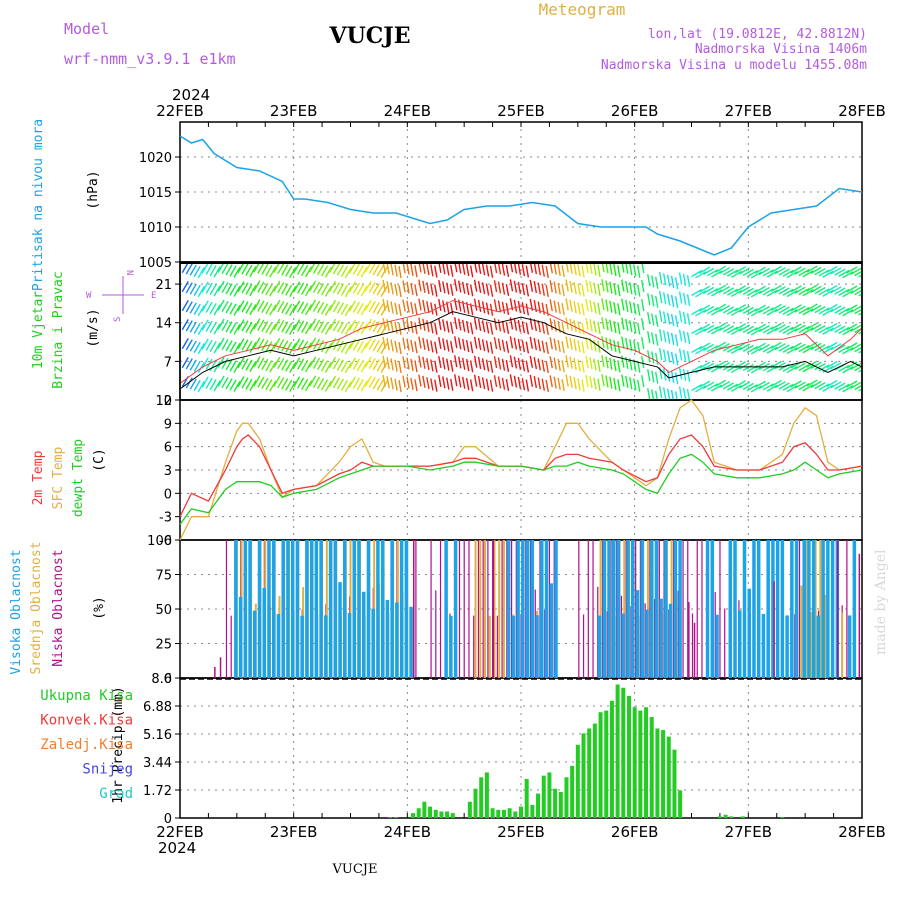 Image resolution: width=900 pixels, height=900 pixels. Describe the element at coordinates (881, 602) in the screenshot. I see `credit-watermark: made by Angel` at that location.